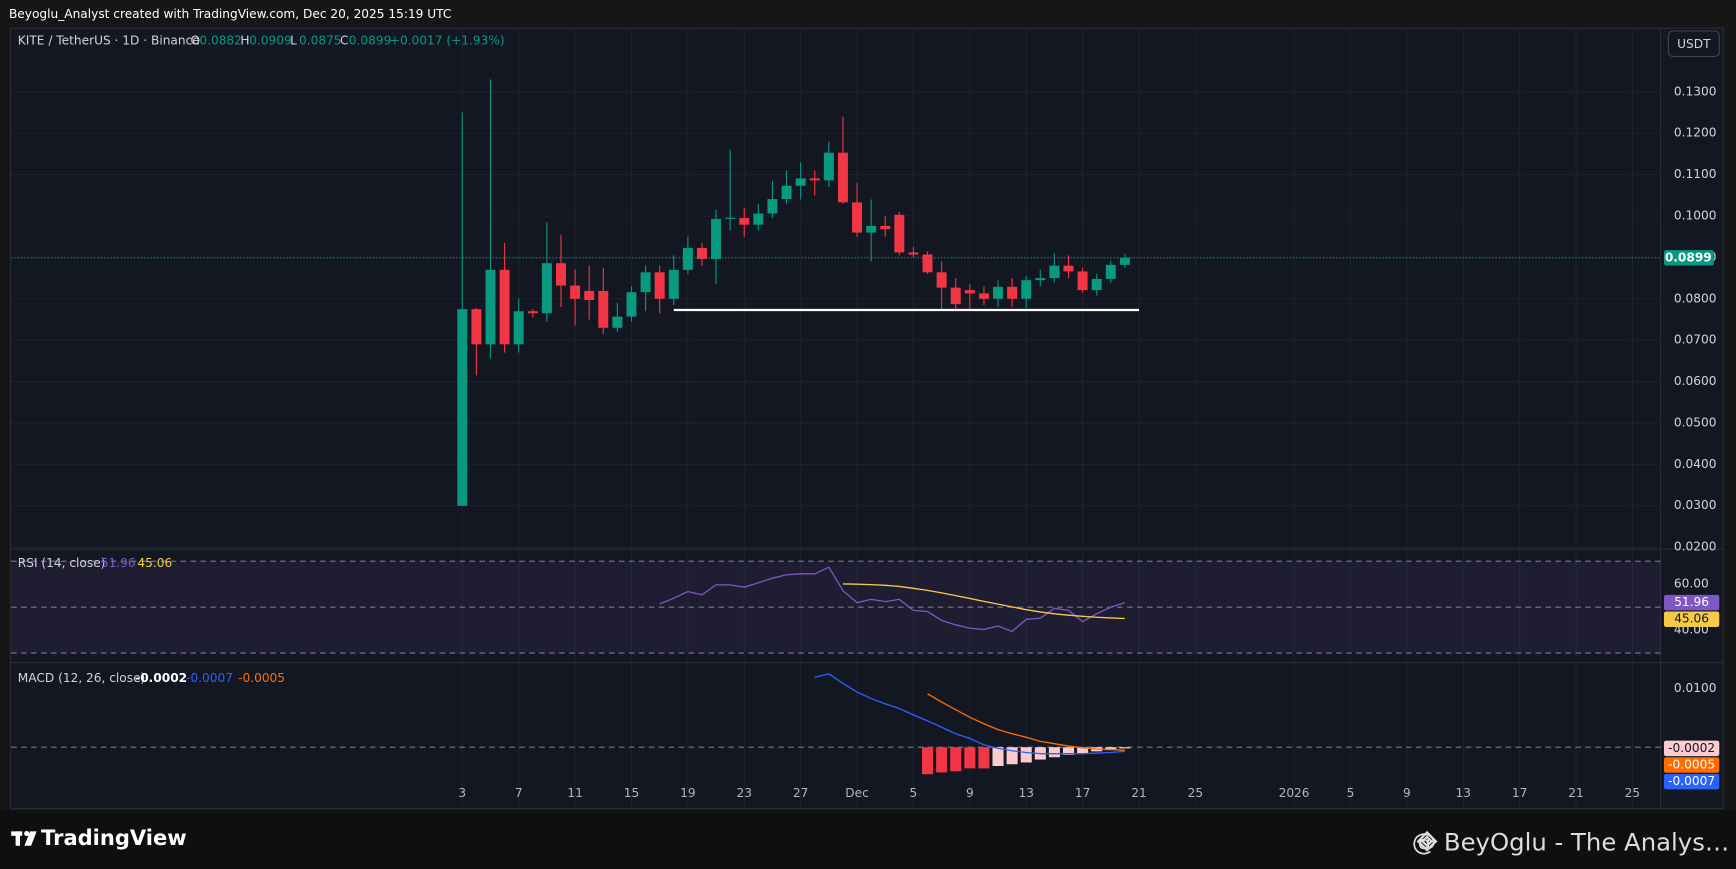 The height and width of the screenshot is (869, 1736). What do you see at coordinates (293, 40) in the screenshot?
I see `ohlc-label: L` at bounding box center [293, 40].